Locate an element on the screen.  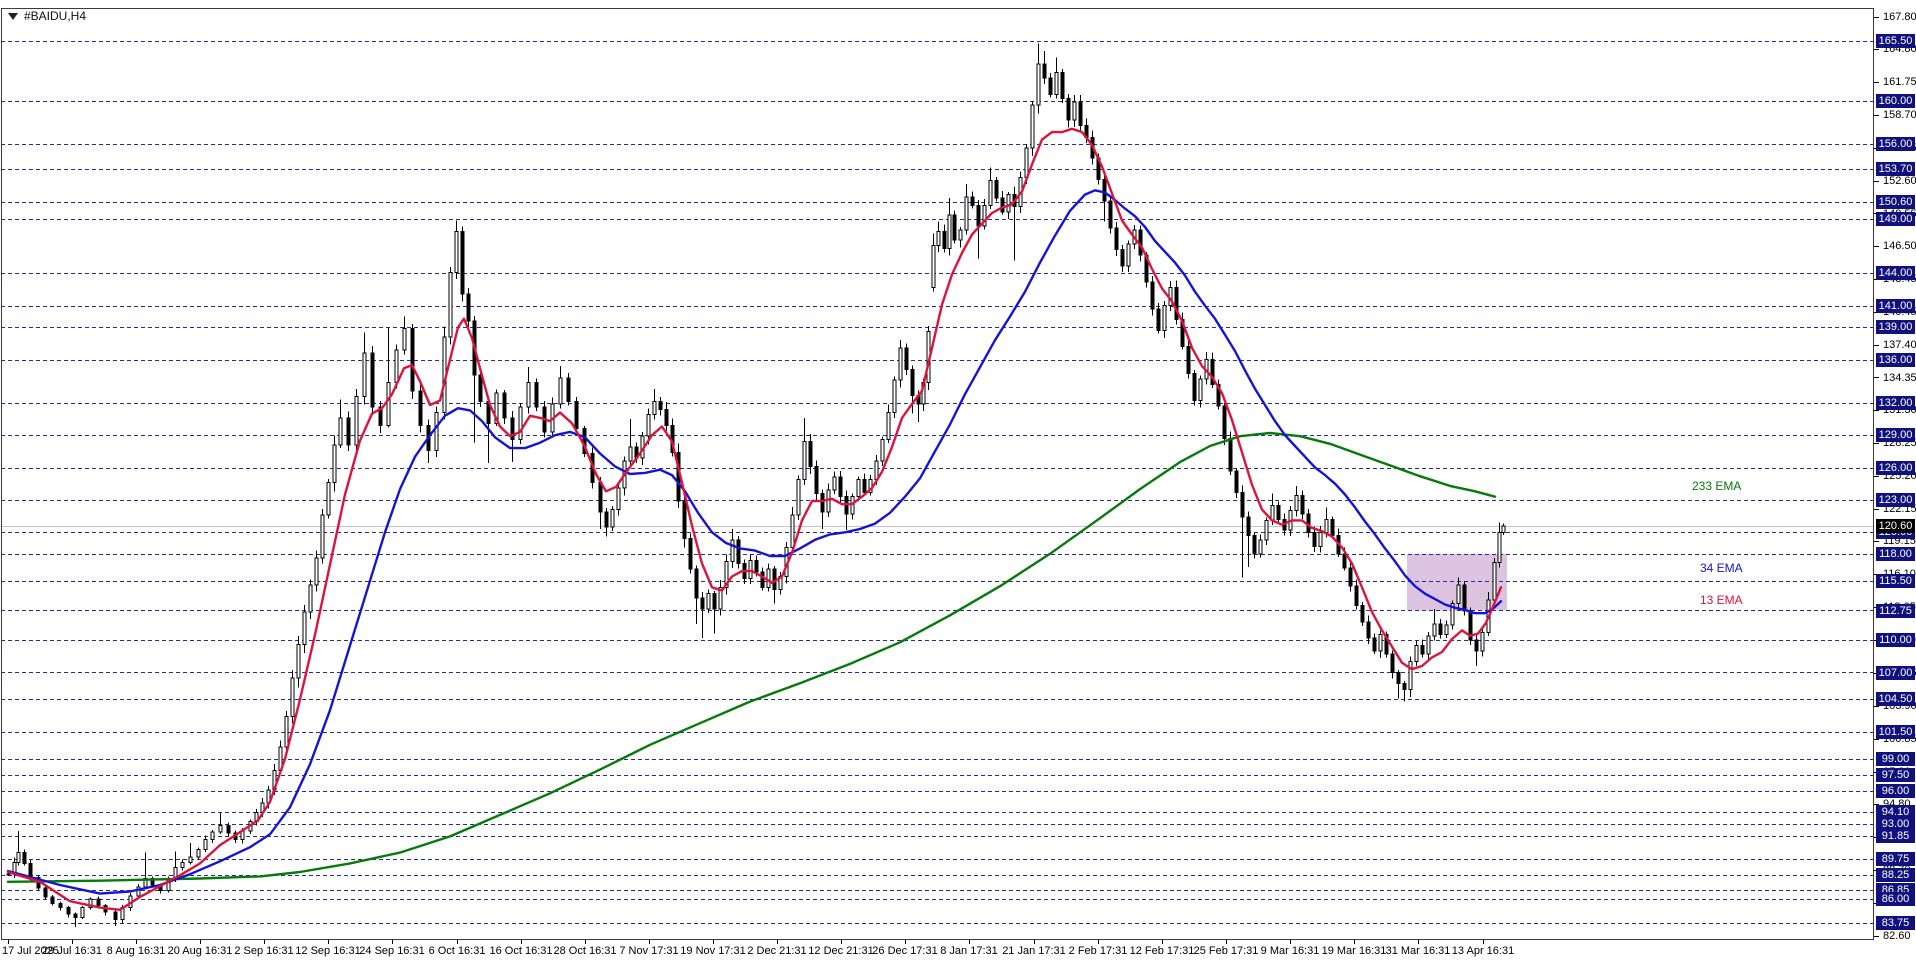
date-tick-label: 24 Sep 16:31 is located at coordinates (392, 951).